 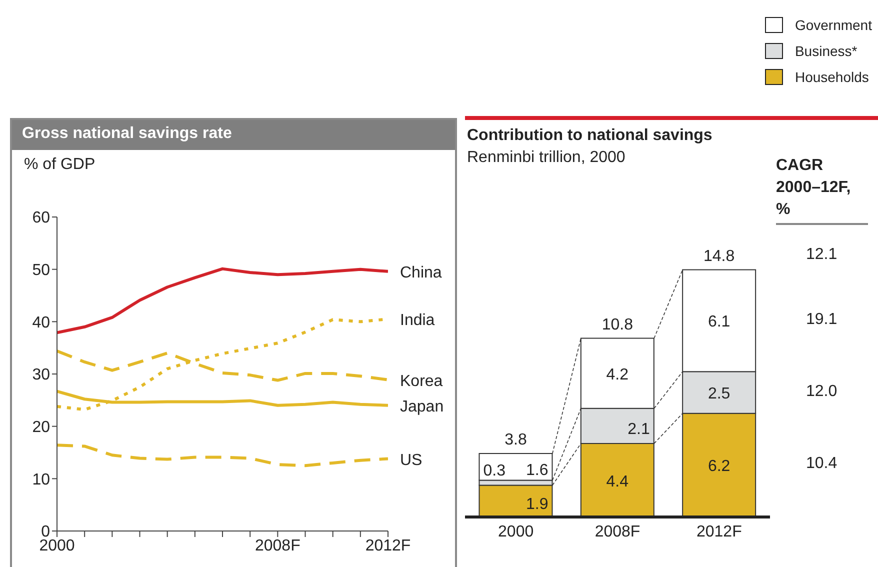 What do you see at coordinates (617, 481) in the screenshot?
I see `data-label: 4.4` at bounding box center [617, 481].